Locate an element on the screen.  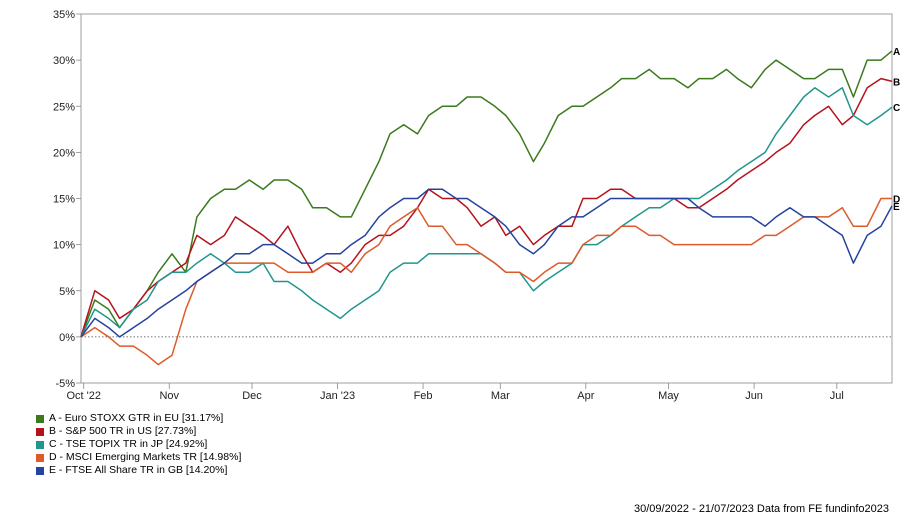
x-tick-label: Oct '22 is located at coordinates (84, 396).